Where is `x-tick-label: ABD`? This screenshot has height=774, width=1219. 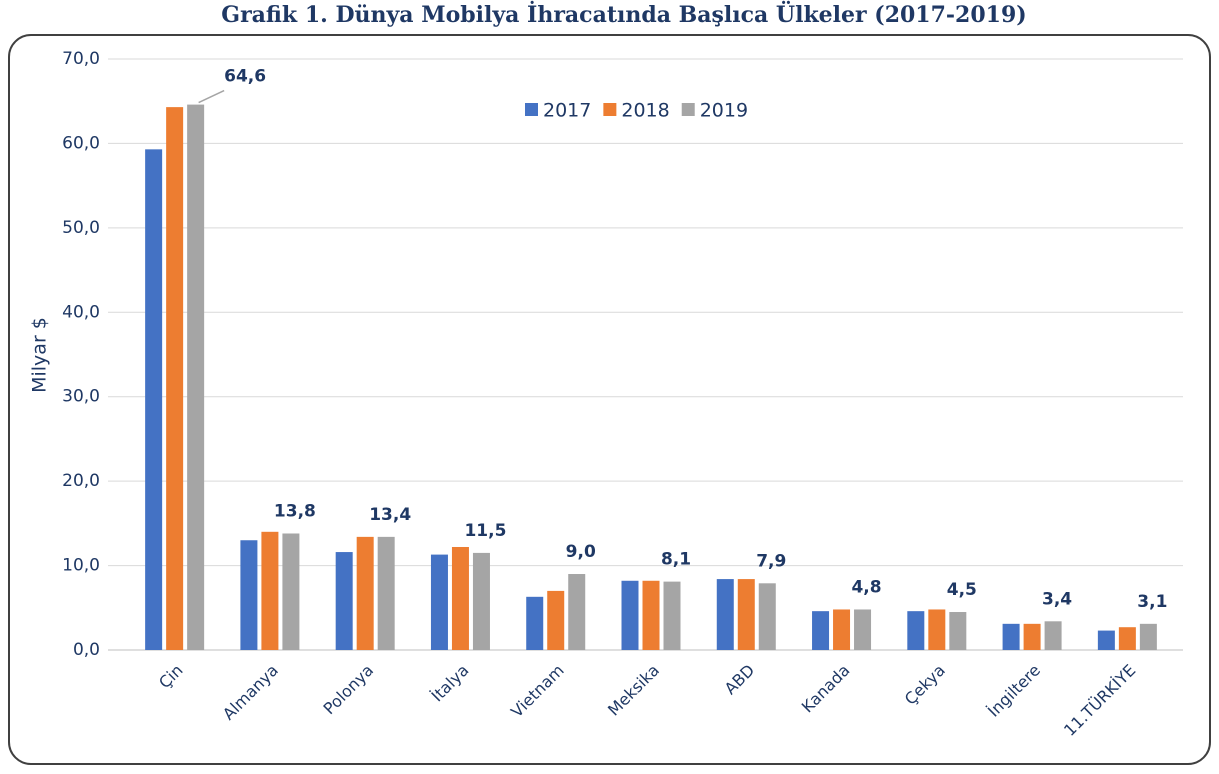
x-tick-label: ABD is located at coordinates (740, 680).